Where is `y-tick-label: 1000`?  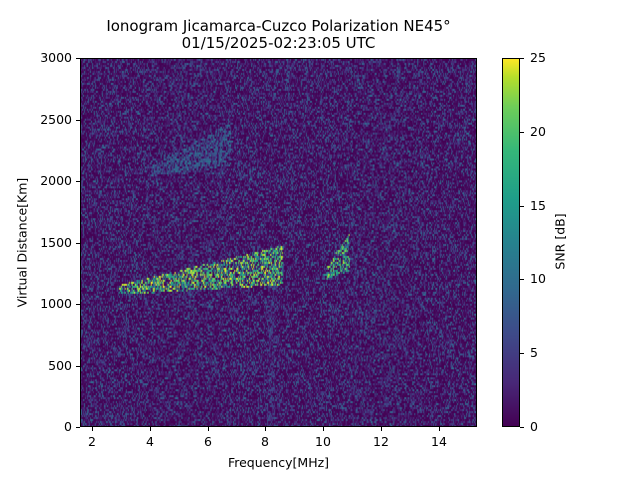
y-tick-label: 1000 is located at coordinates (56, 303).